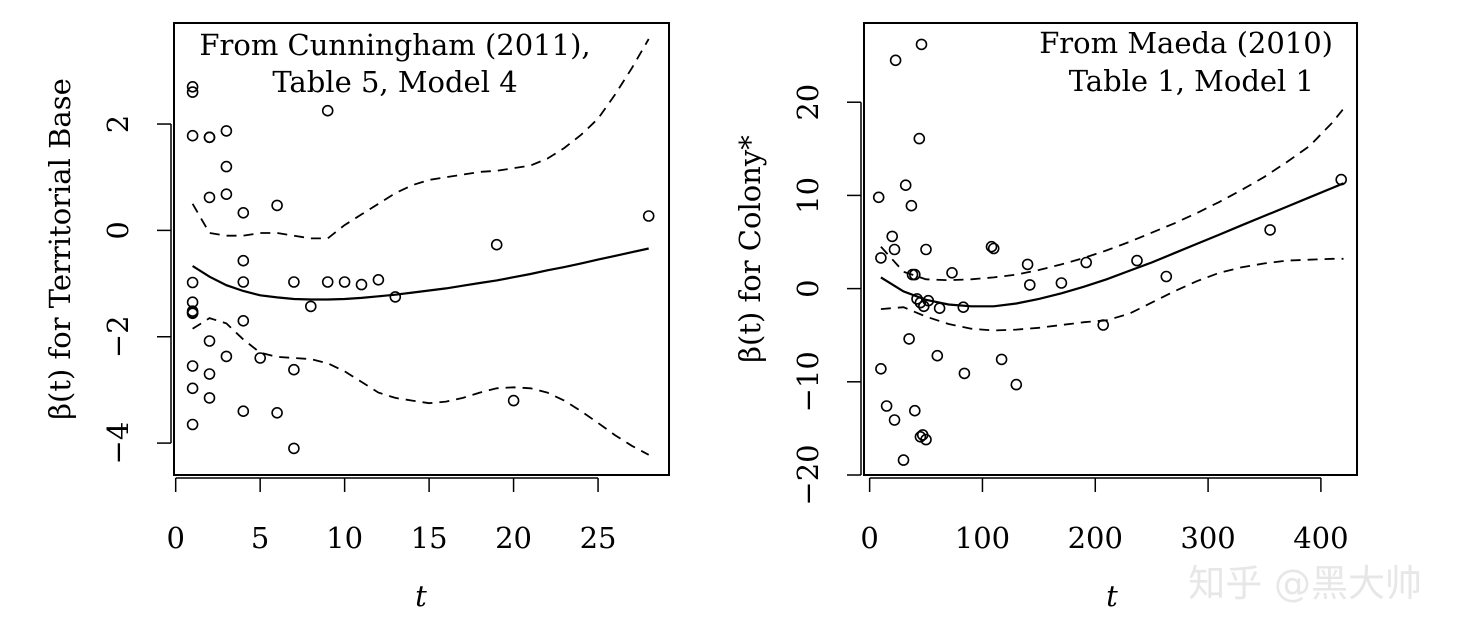 The image size is (1461, 638). I want to click on right-x-tick-label: 100, so click(982, 538).